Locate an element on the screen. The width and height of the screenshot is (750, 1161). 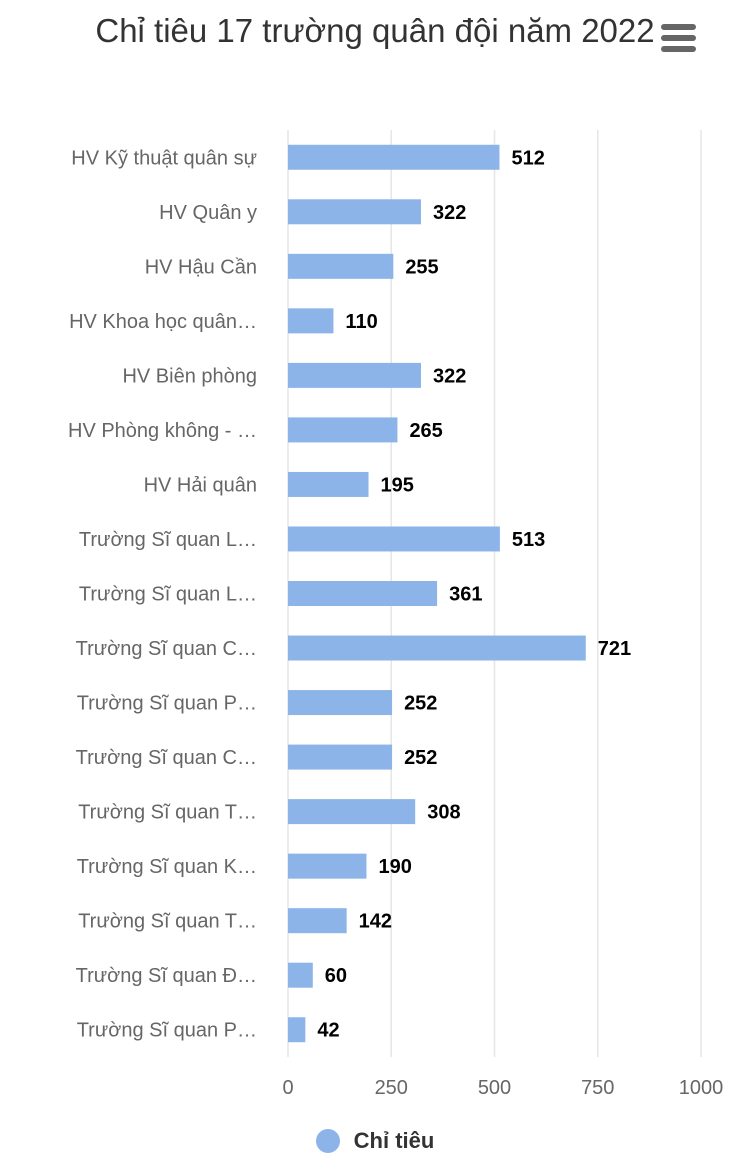
data-label: 190 is located at coordinates (394, 867).